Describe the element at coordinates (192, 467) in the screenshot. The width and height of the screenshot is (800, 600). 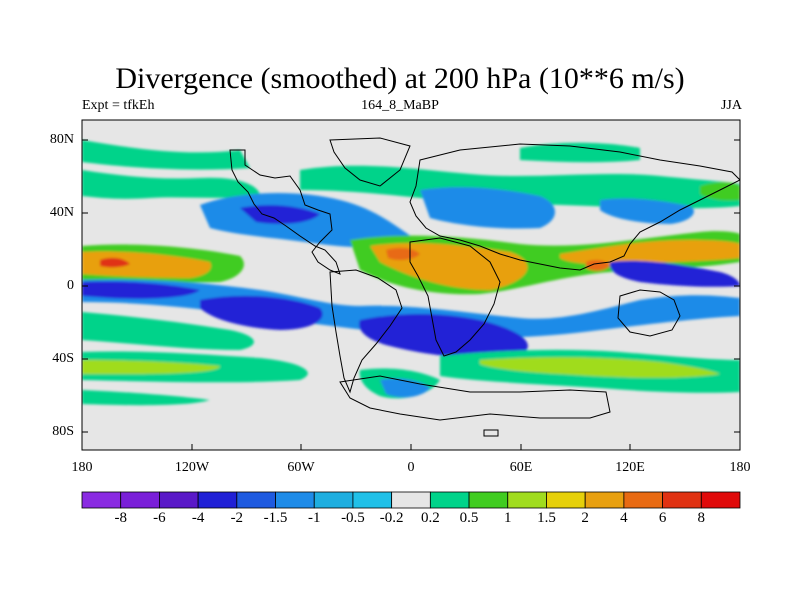
I see `lon-tick-120w: 120W` at that location.